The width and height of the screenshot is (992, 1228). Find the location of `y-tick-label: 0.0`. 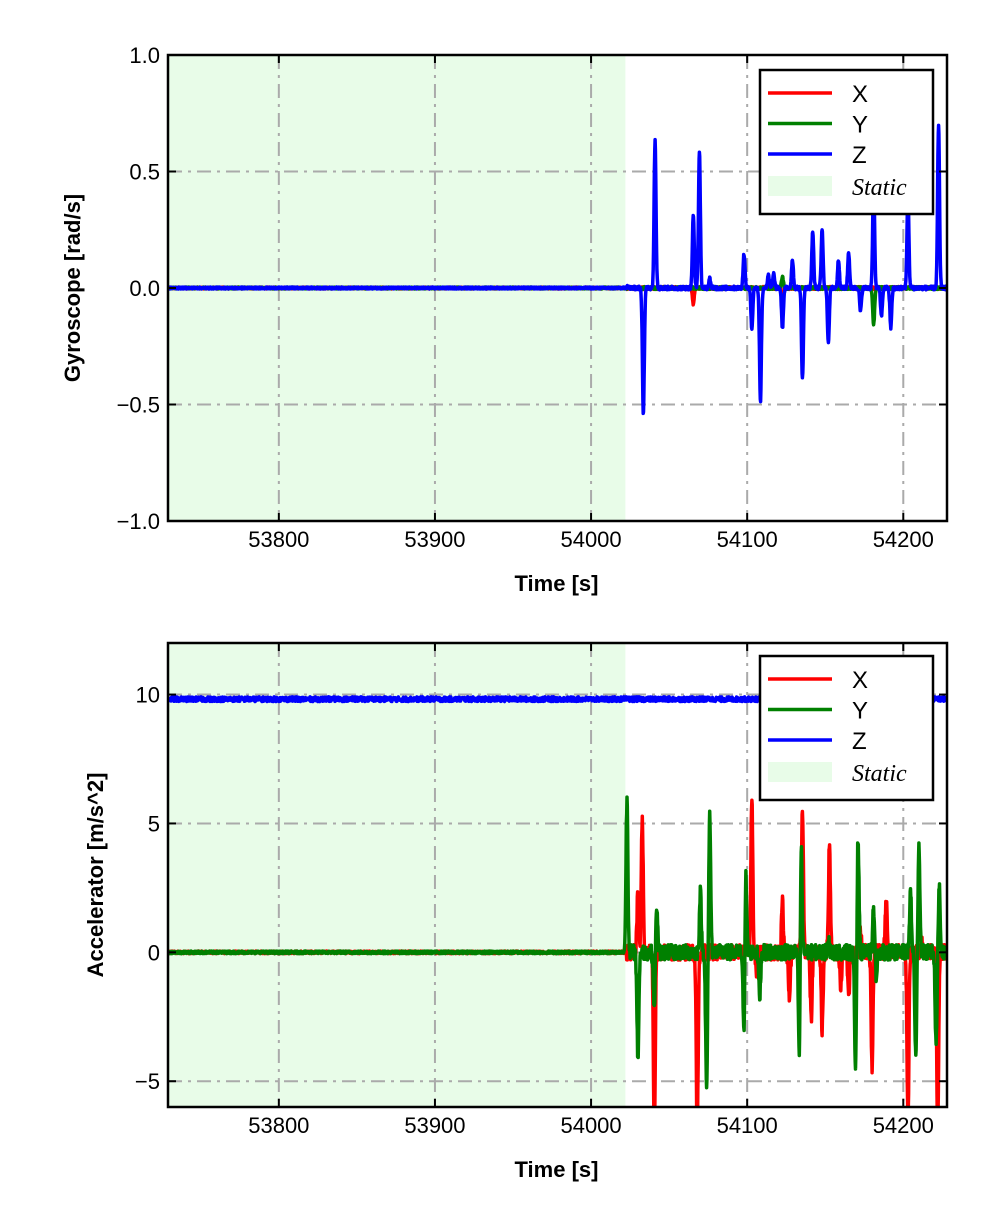

y-tick-label: 0.0 is located at coordinates (144, 288).